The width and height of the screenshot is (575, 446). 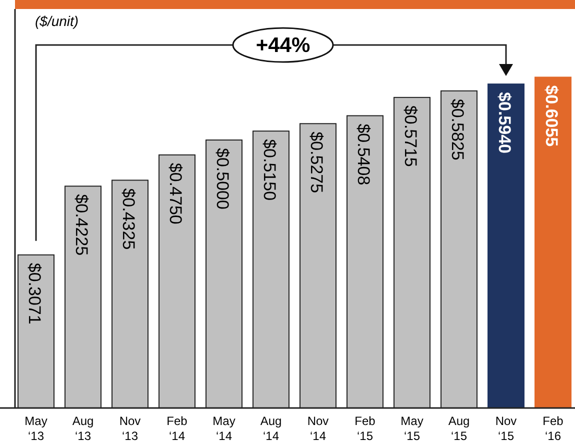 What do you see at coordinates (130, 428) in the screenshot?
I see `x-tick-label: Nov ‘13` at bounding box center [130, 428].